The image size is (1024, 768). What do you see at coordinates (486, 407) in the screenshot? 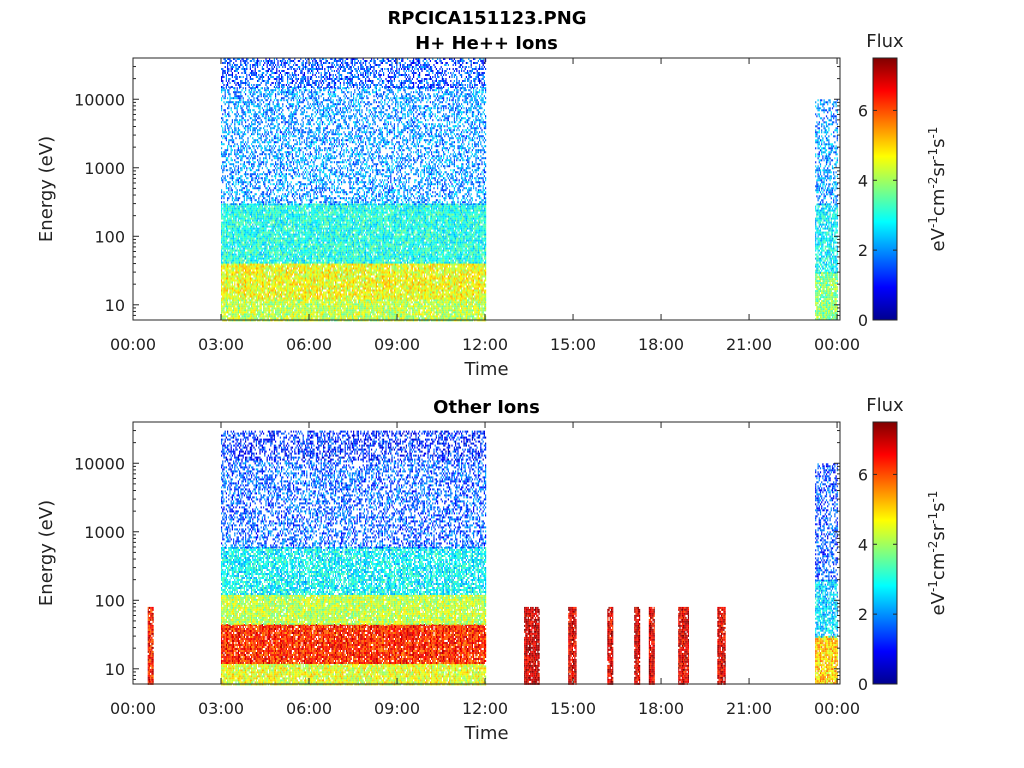
I see `panel-title: Other Ions` at bounding box center [486, 407].